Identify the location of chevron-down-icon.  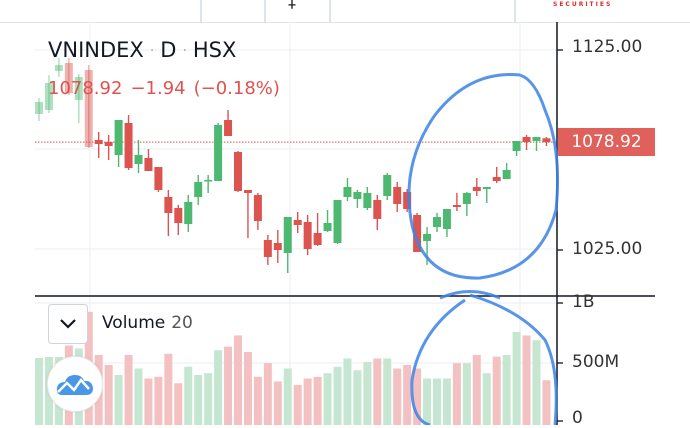
(68, 324).